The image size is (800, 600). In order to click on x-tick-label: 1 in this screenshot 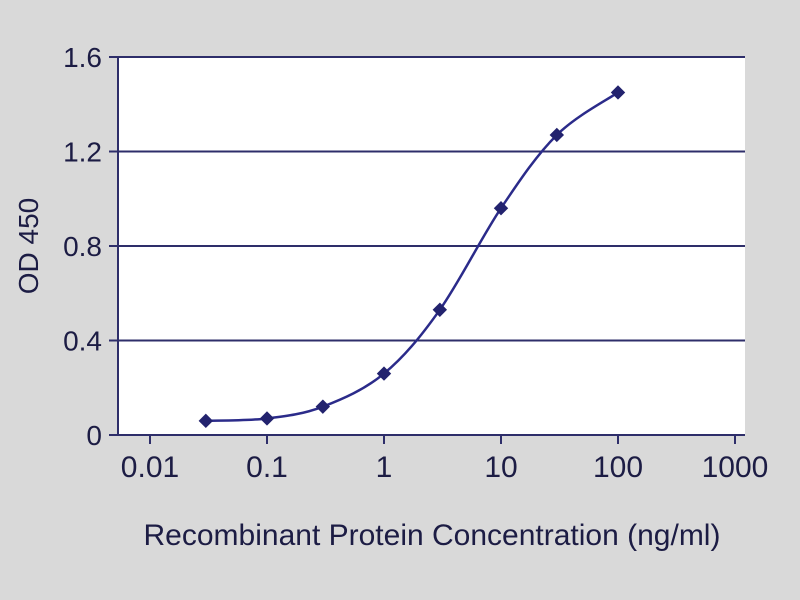, I will do `click(384, 467)`.